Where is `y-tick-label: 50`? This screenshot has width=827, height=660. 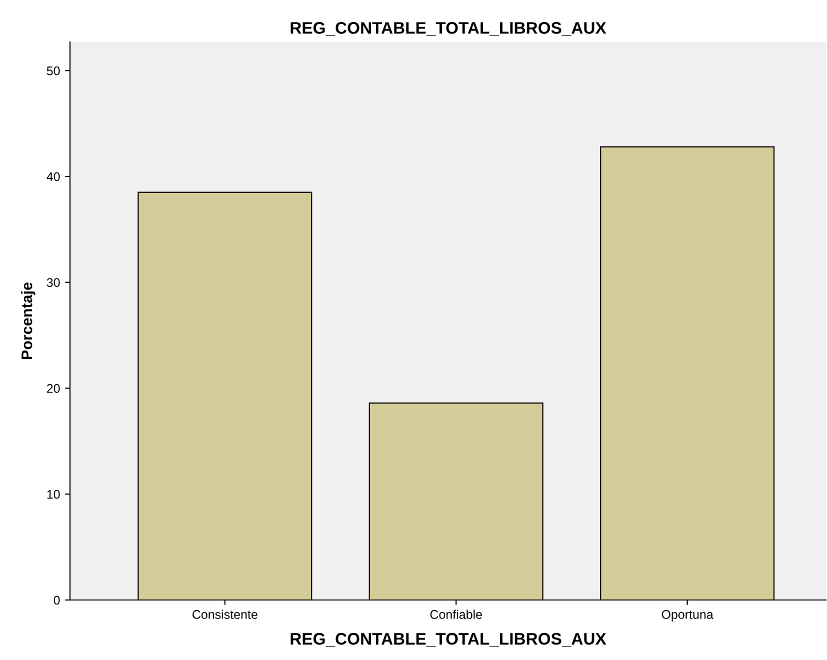 y-tick-label: 50 is located at coordinates (53, 71).